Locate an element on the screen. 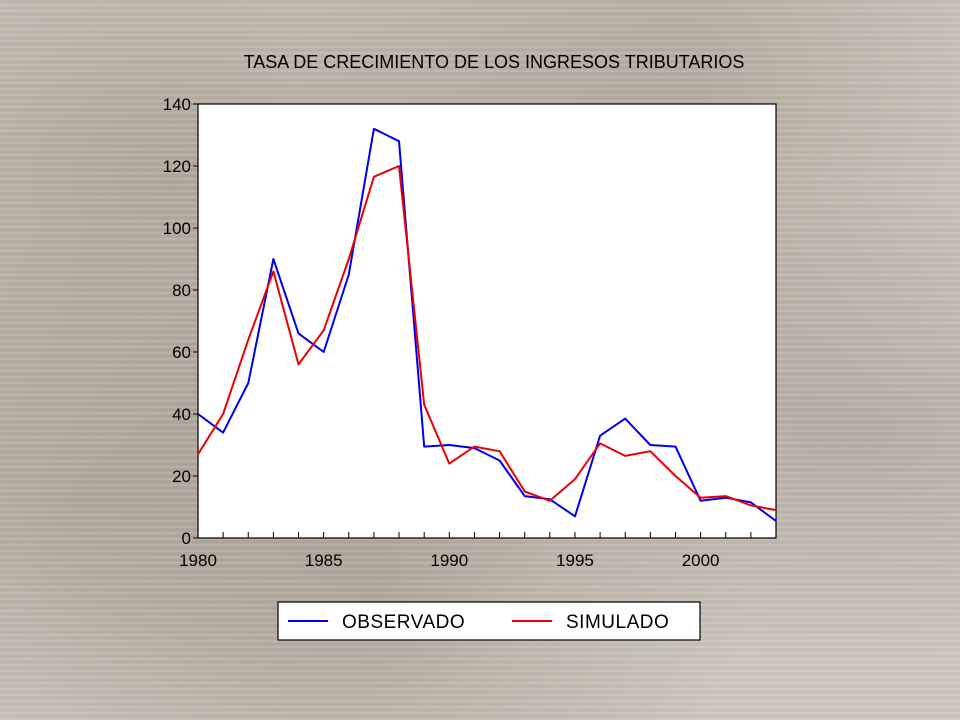  y-axis: 0 20 40 60 80 100 120 140 is located at coordinates (180, 321).